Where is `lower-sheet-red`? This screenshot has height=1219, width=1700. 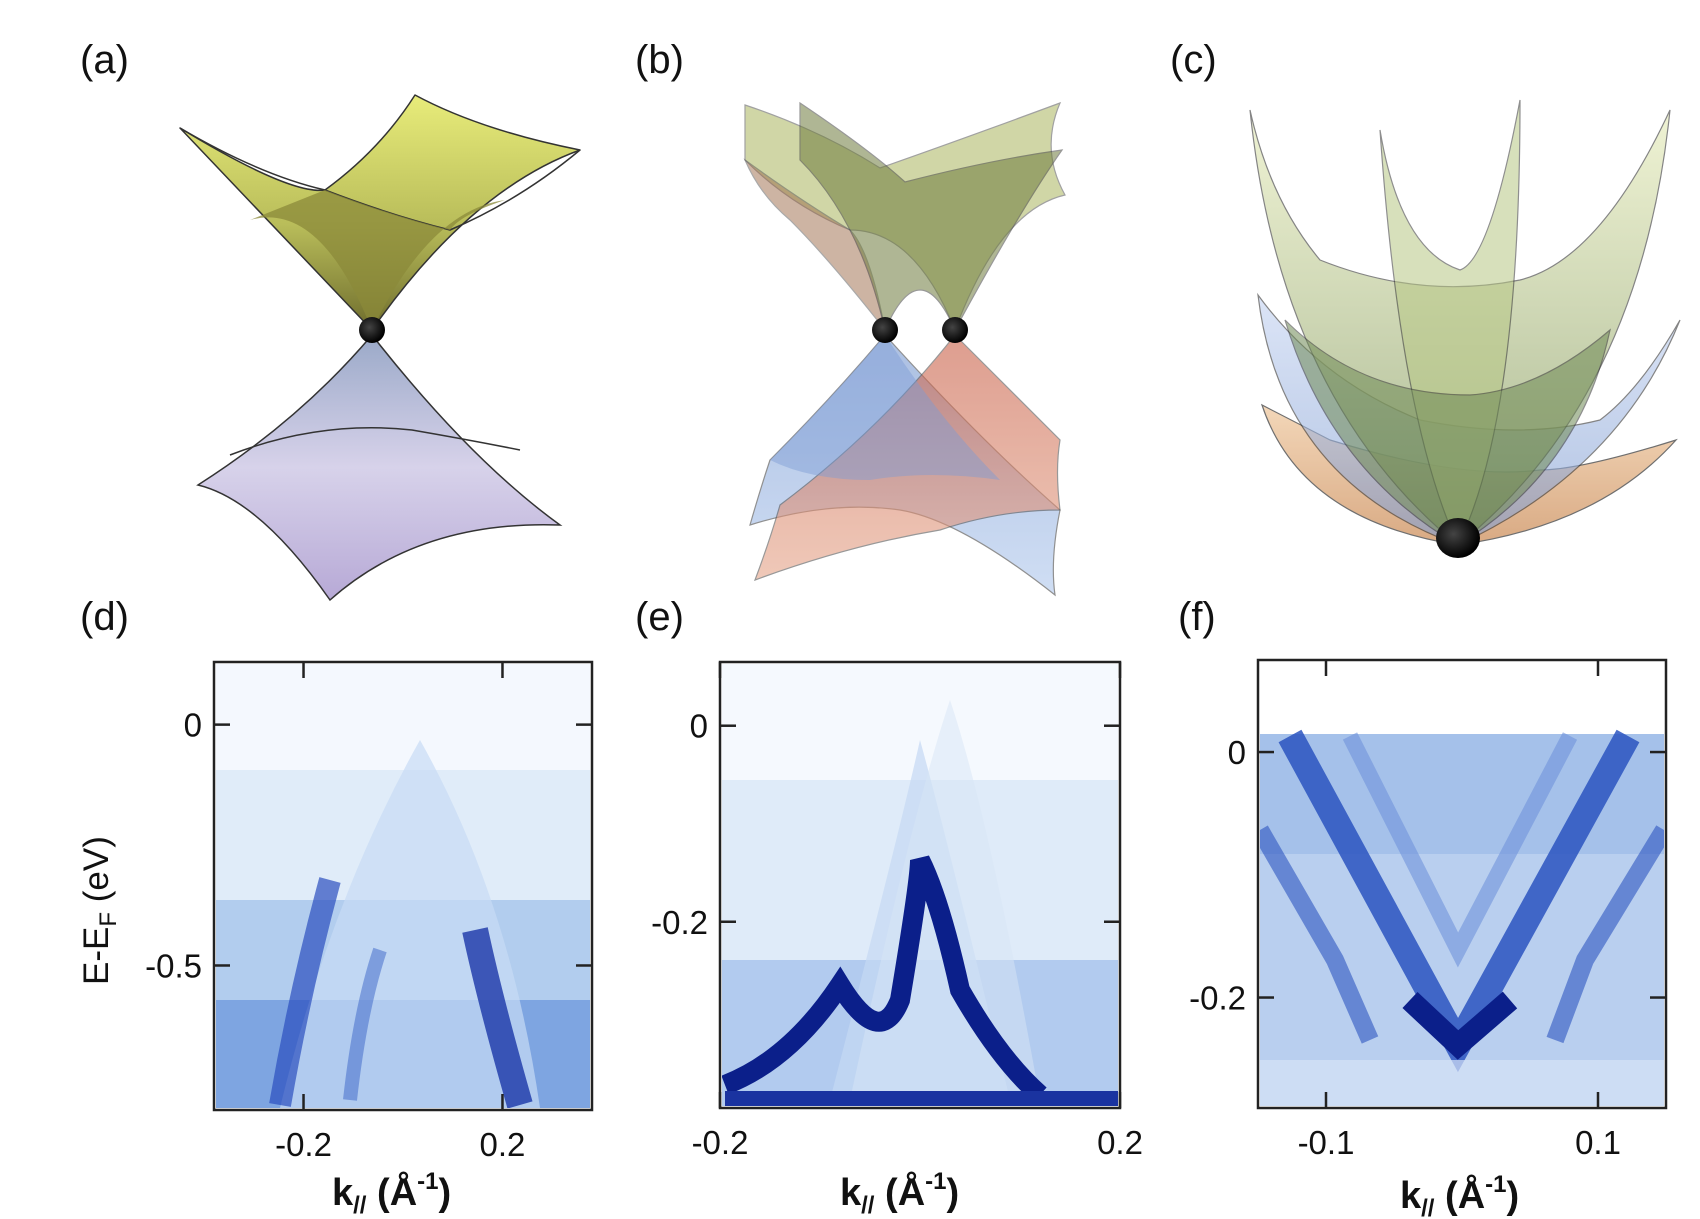
lower-sheet-red is located at coordinates (907, 458).